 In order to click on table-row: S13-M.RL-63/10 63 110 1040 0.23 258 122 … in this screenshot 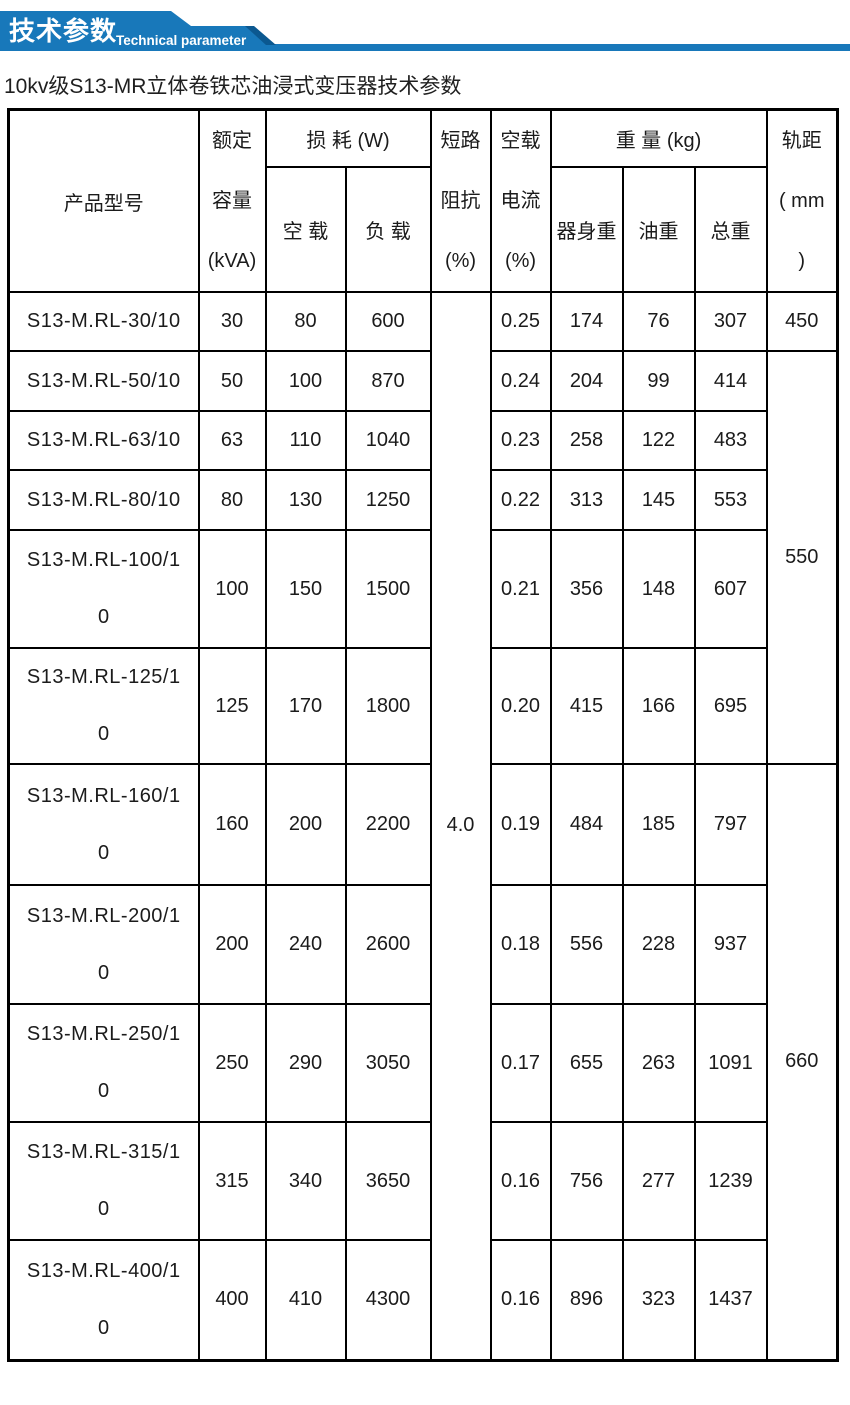, I will do `click(422, 440)`.